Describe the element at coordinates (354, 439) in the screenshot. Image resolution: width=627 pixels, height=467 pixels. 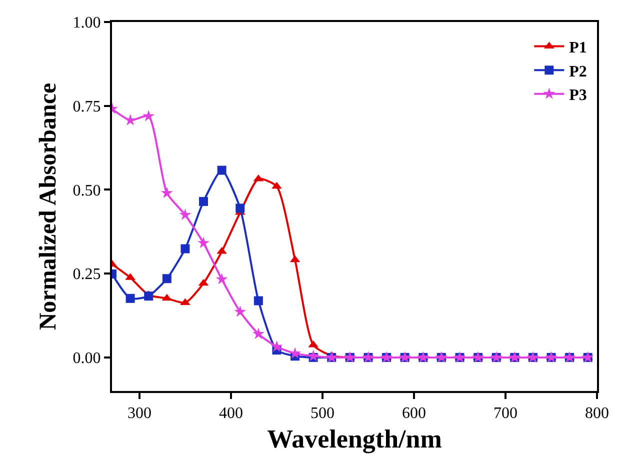
I see `x-axis-title: Wavelength/nm` at that location.